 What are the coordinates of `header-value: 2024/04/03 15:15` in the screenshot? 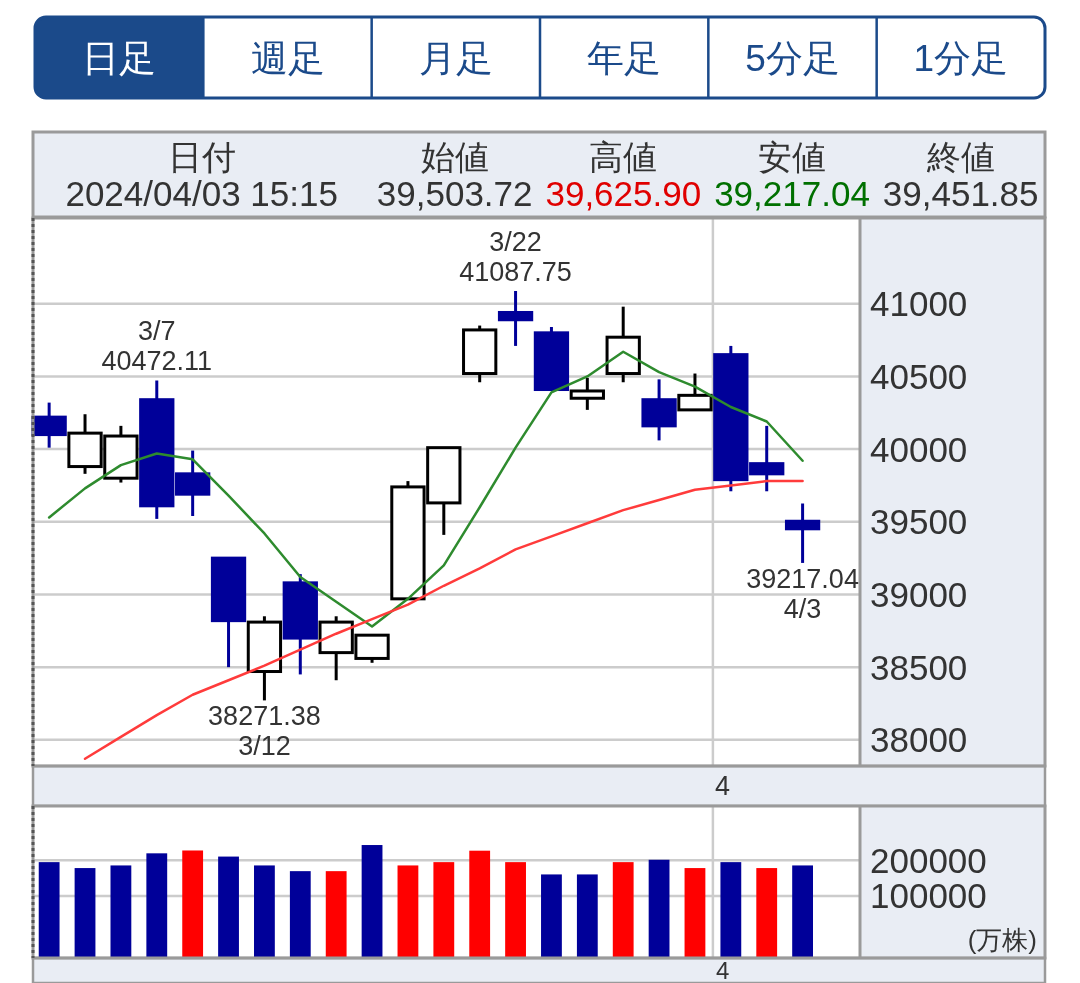 It's located at (201, 193).